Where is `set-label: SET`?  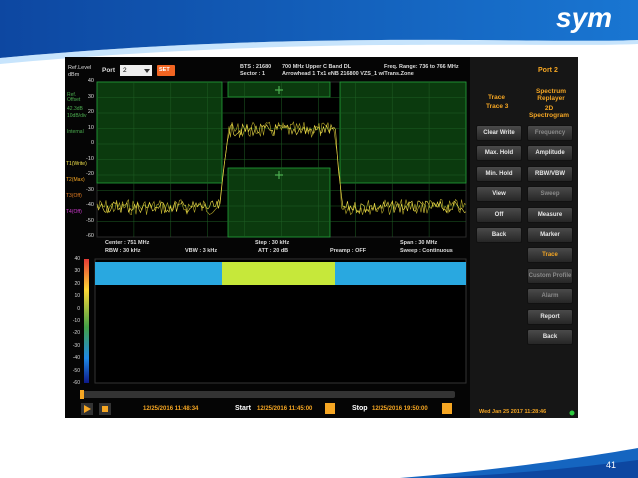 set-label: SET is located at coordinates (164, 70).